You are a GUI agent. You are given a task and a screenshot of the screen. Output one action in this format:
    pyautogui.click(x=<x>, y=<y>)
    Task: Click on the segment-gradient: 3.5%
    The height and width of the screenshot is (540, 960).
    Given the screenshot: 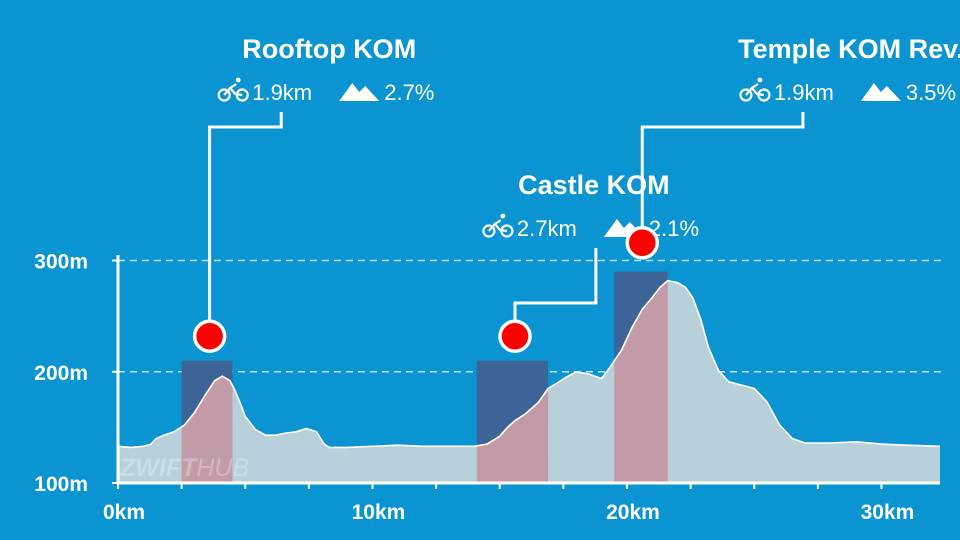 What is the action you would take?
    pyautogui.click(x=931, y=92)
    